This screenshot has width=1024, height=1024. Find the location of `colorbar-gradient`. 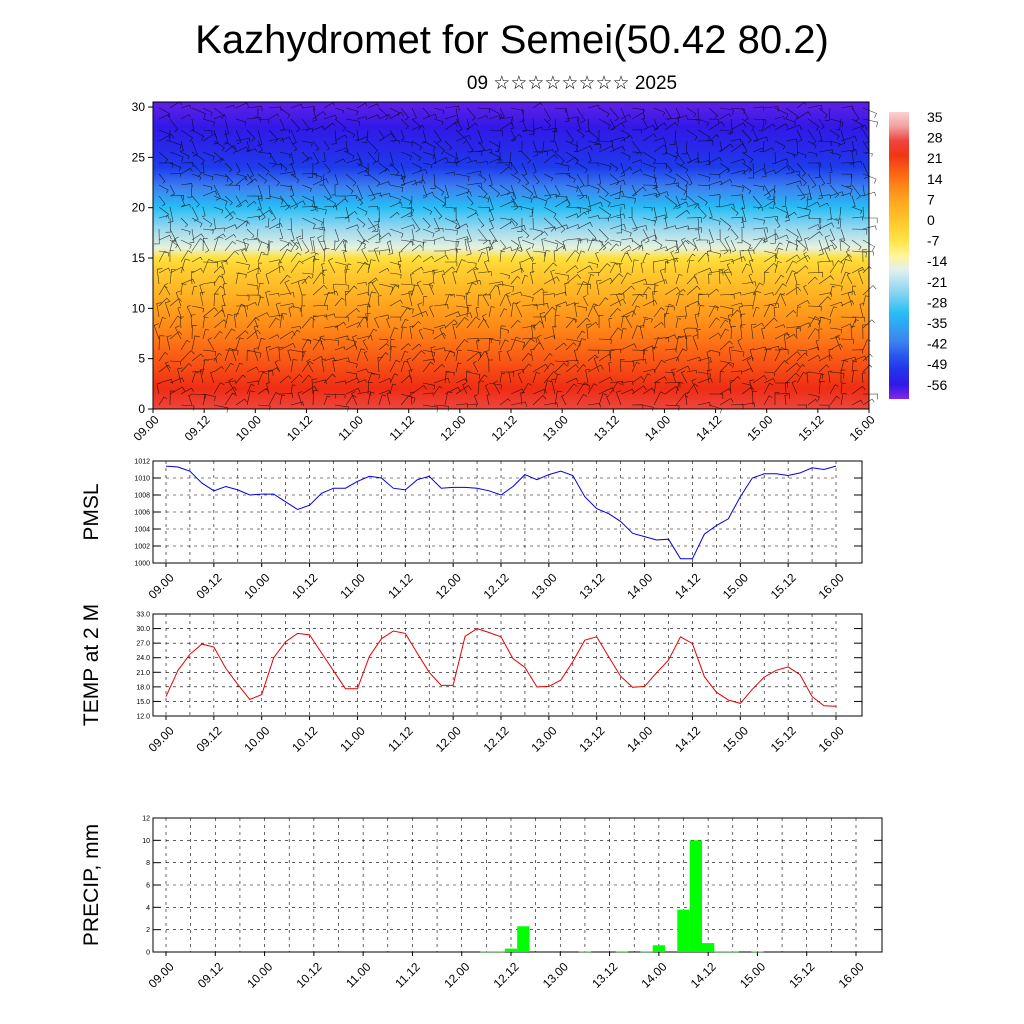

colorbar-gradient is located at coordinates (899, 255).